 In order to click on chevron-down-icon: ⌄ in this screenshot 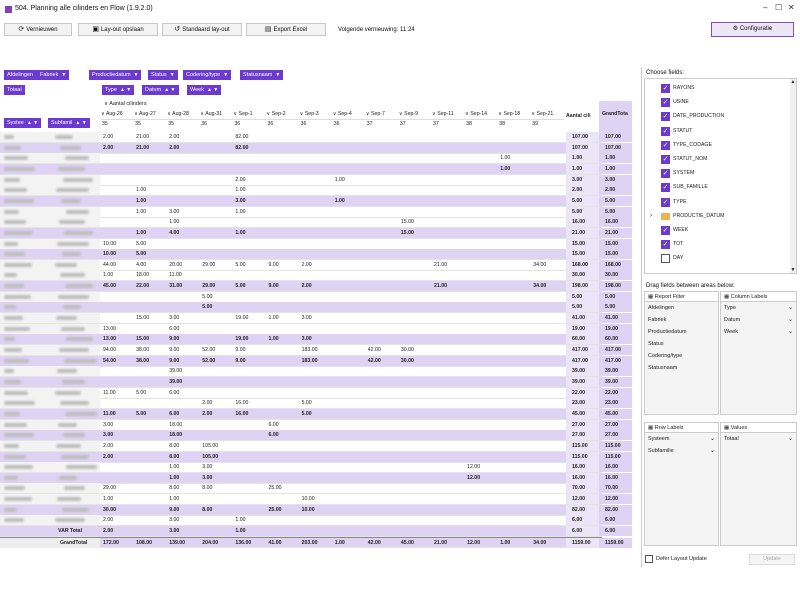, I will do `click(790, 439)`.